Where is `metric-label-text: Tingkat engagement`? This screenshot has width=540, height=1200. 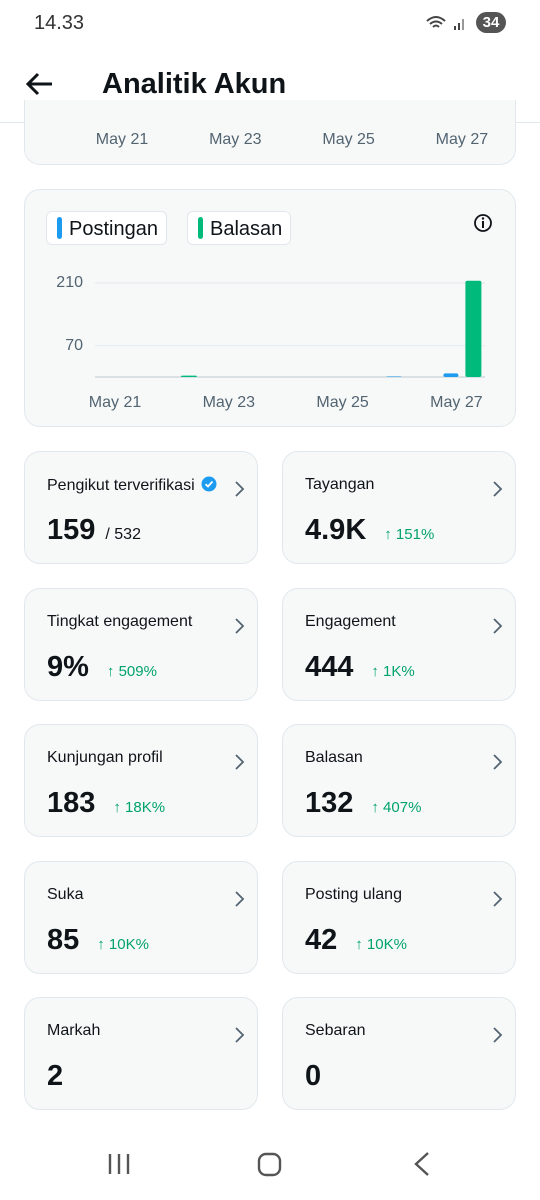
metric-label-text: Tingkat engagement is located at coordinates (120, 621).